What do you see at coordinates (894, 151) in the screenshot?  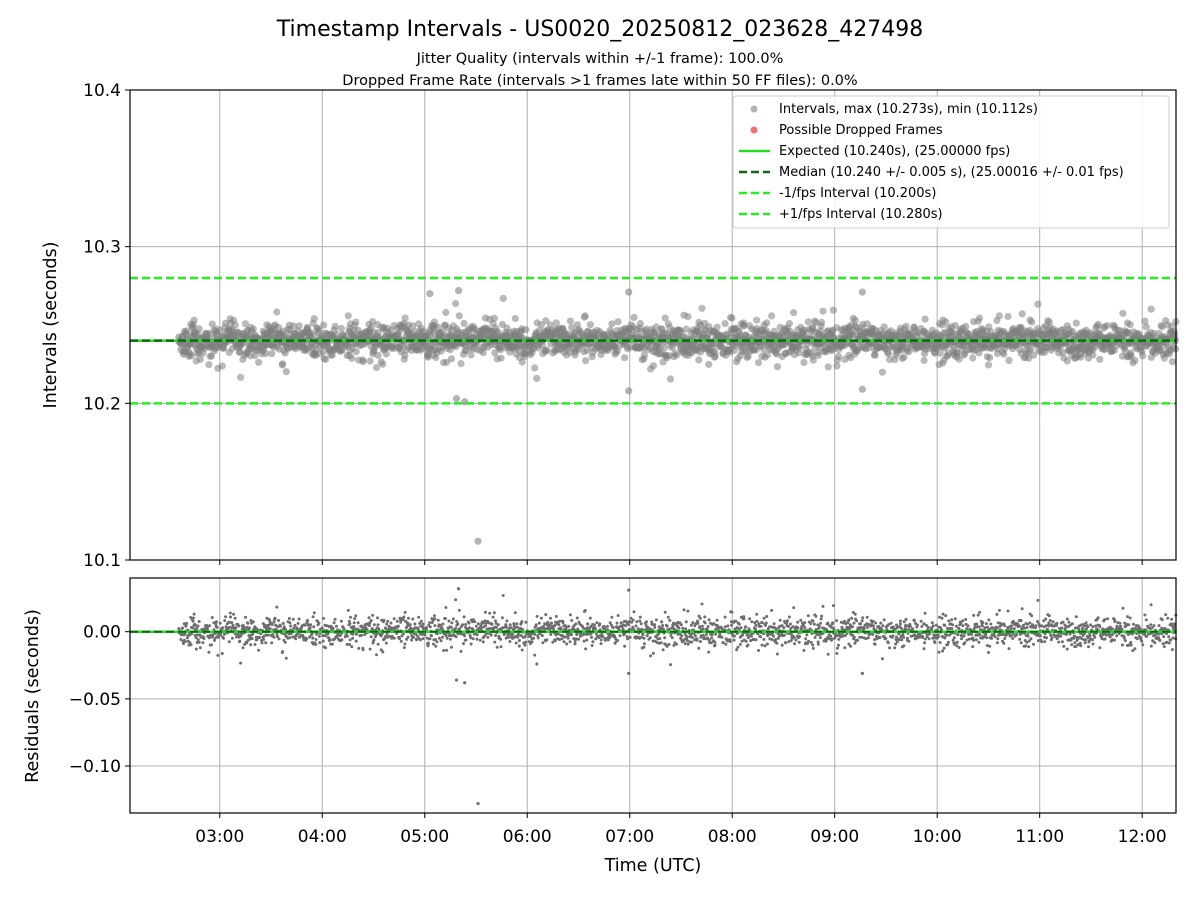 I see `legend-entry-expected: Expected (10.240s), (25.00000 fps)` at bounding box center [894, 151].